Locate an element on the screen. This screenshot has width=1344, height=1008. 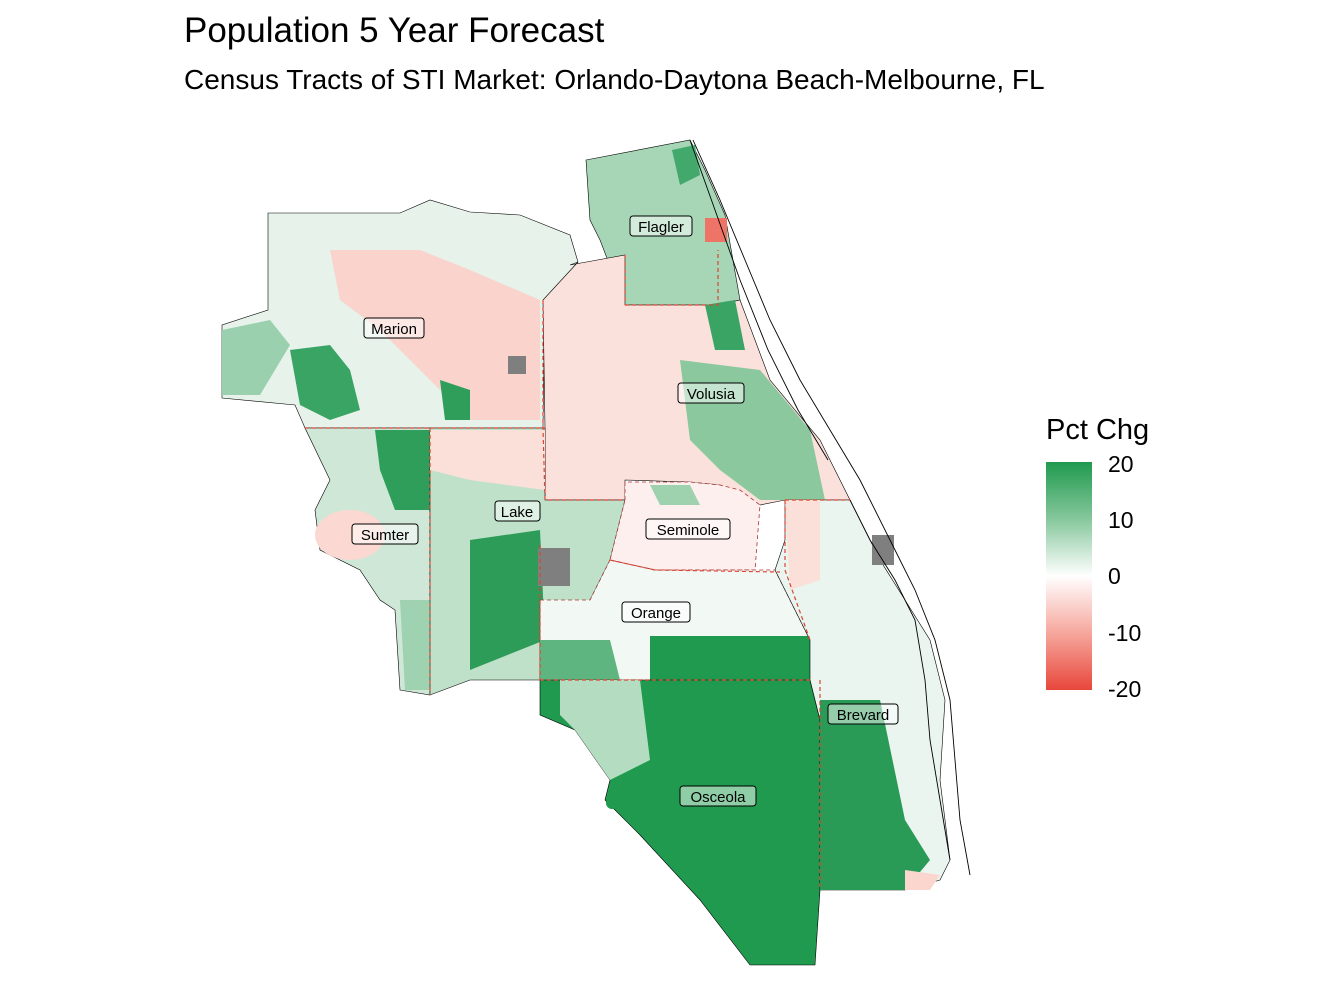
county-label-marion: Marion is located at coordinates (394, 328).